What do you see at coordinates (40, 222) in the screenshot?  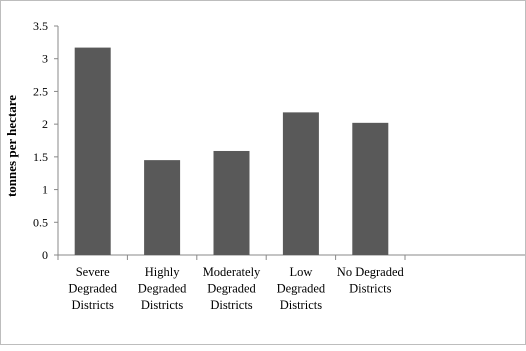 I see `y-tick-label: 0.5` at bounding box center [40, 222].